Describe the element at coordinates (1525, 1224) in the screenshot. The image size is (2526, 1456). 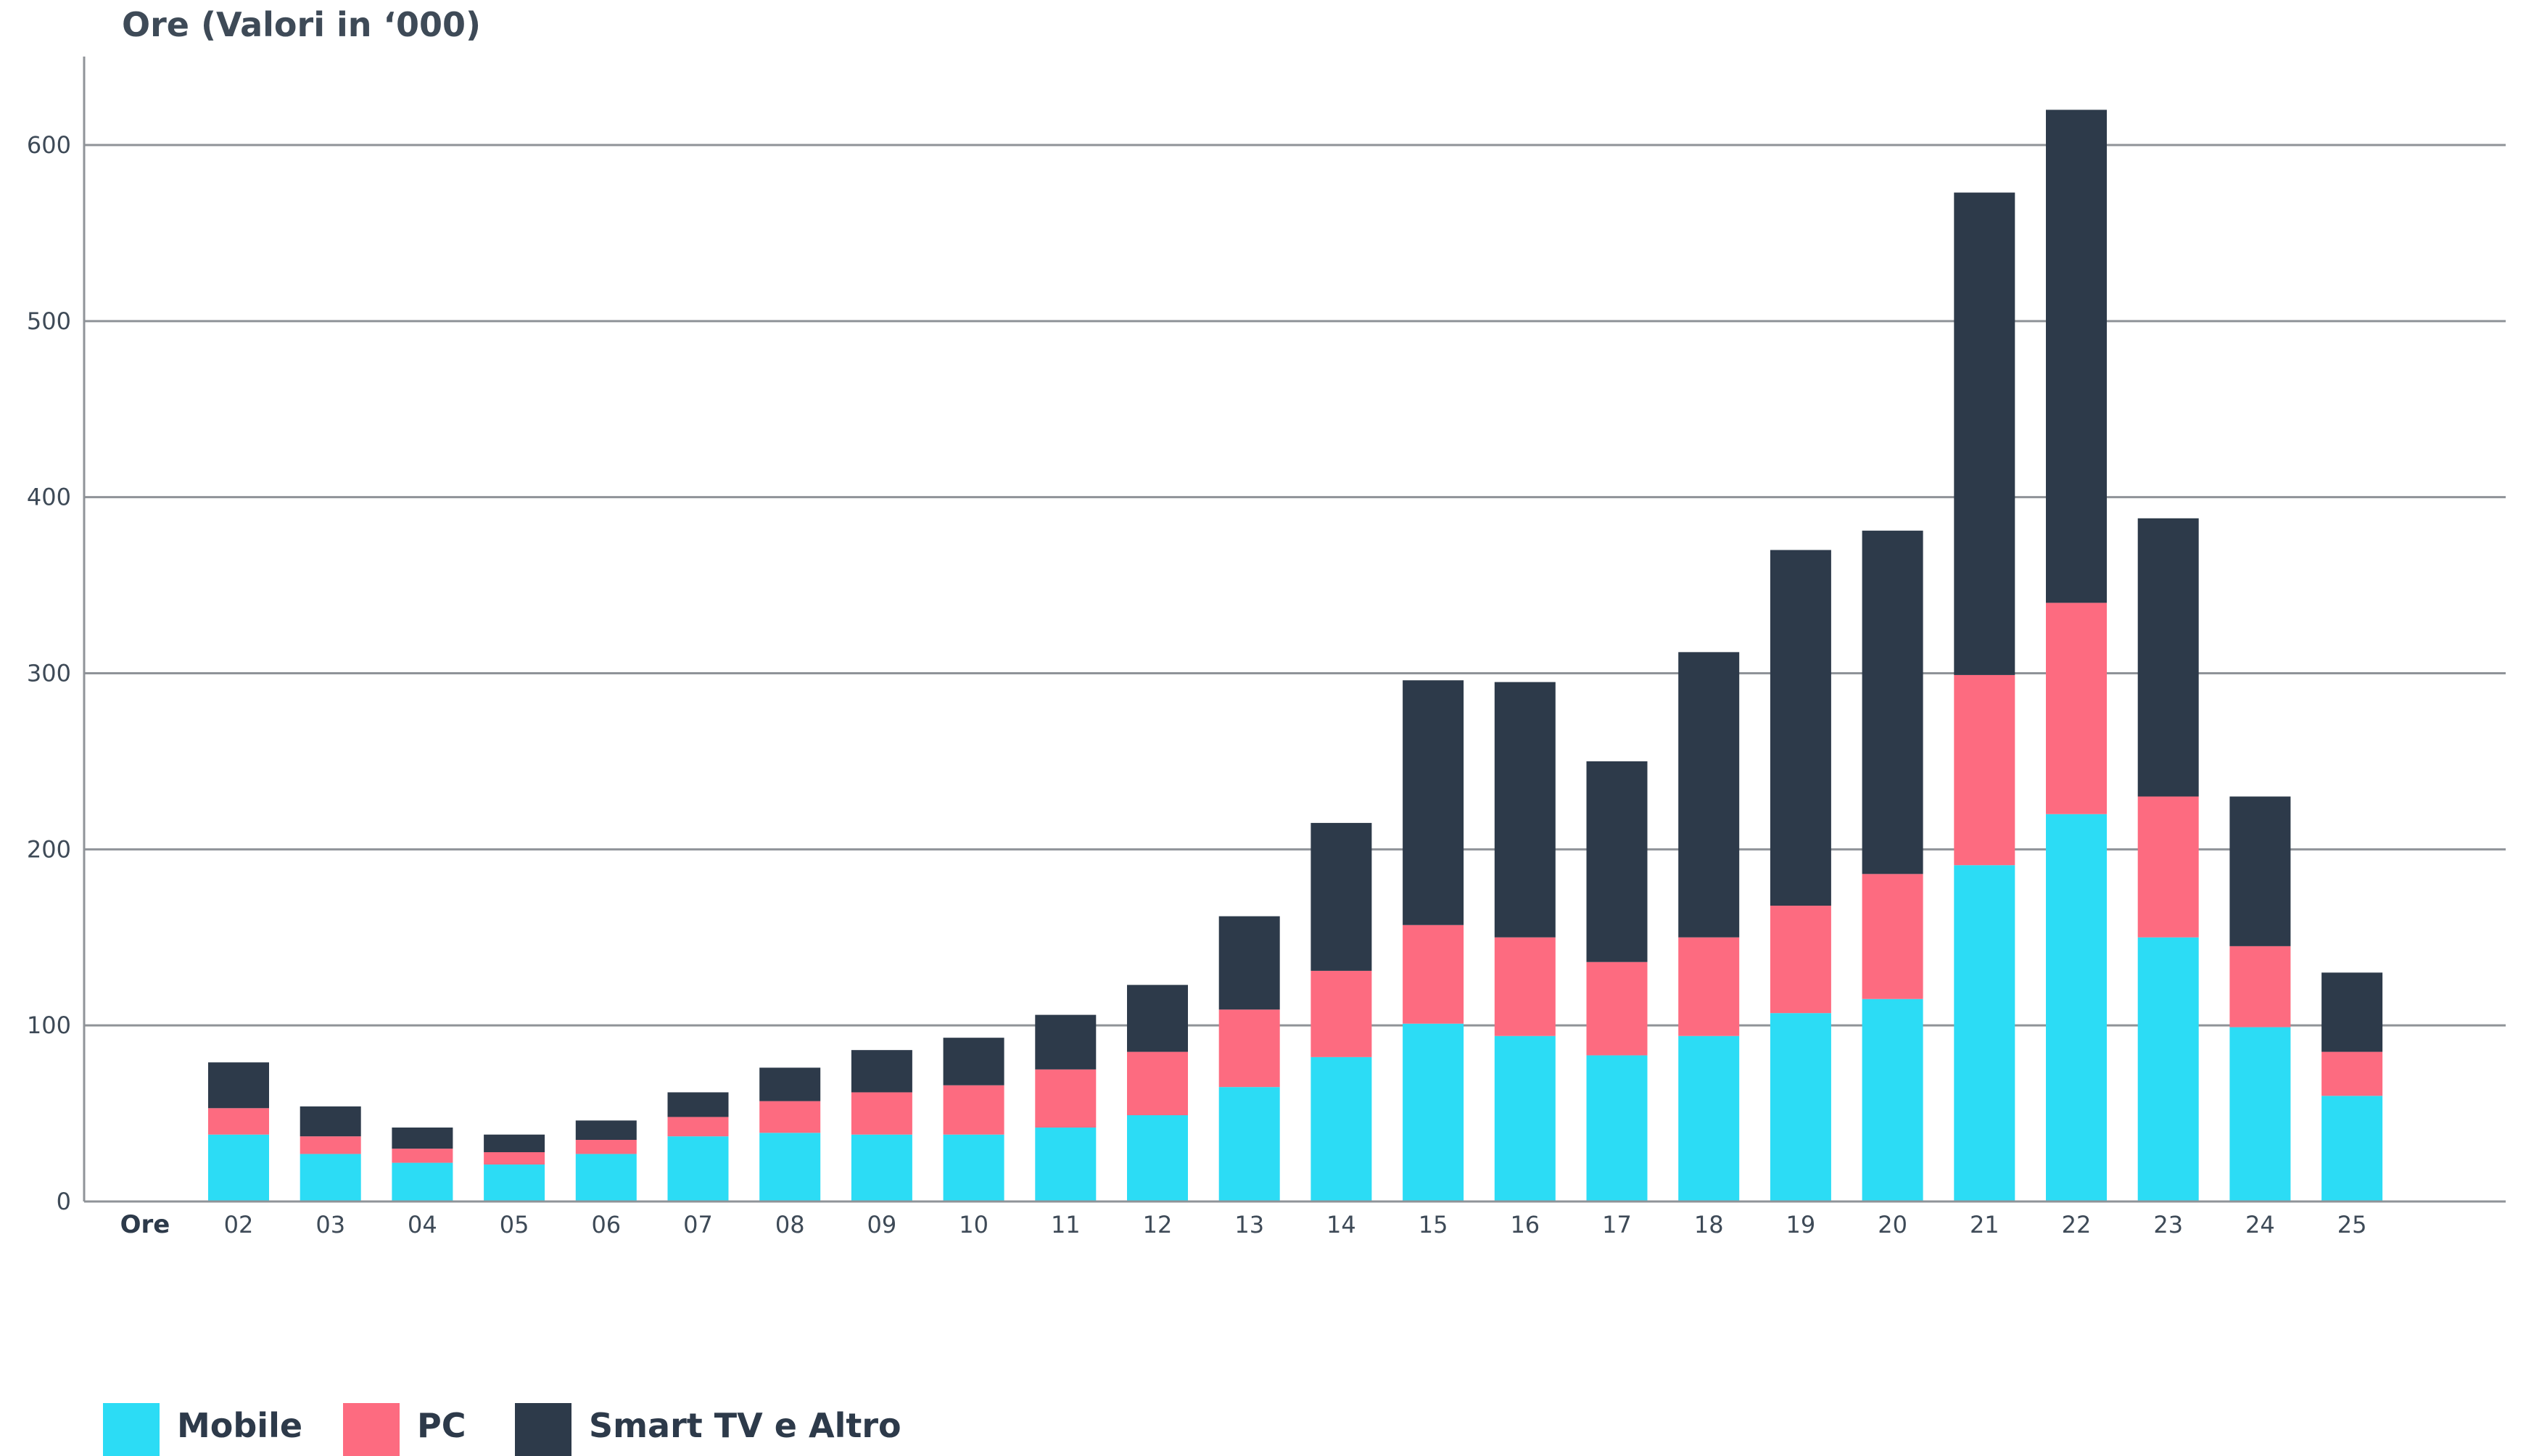
I see `x-tick-label: 16` at that location.